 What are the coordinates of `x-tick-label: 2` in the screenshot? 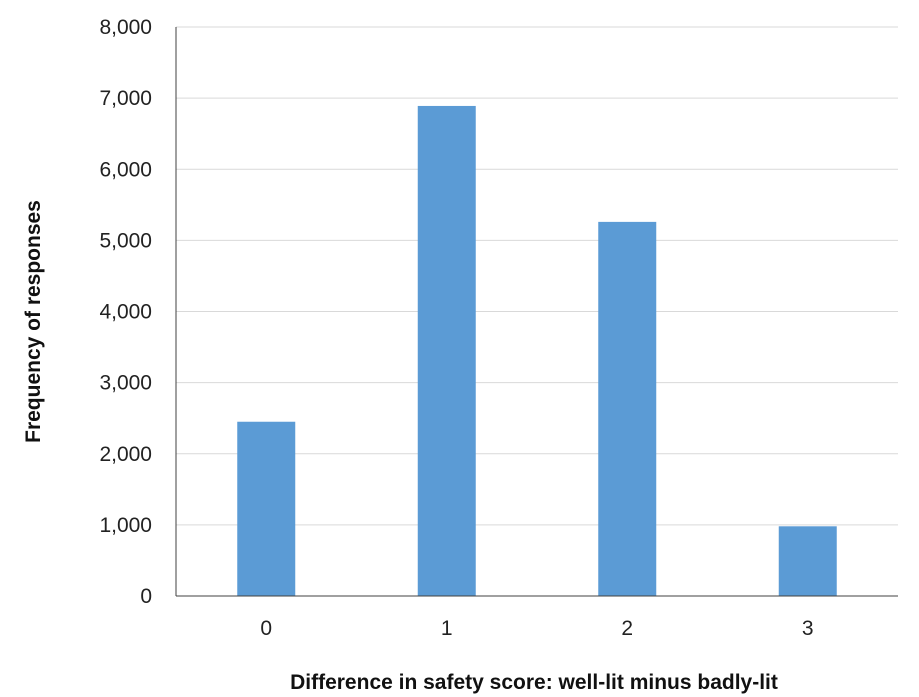 It's located at (627, 628).